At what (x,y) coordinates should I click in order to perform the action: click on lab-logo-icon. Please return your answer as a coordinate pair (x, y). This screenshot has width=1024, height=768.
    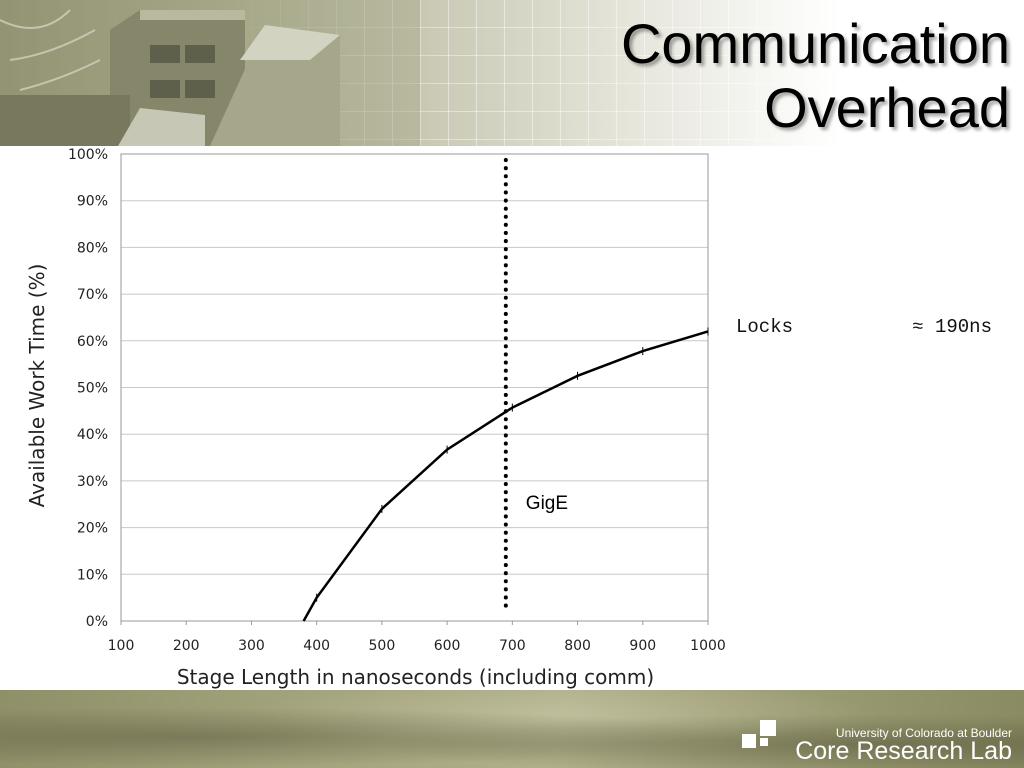
    Looking at the image, I should click on (760, 738).